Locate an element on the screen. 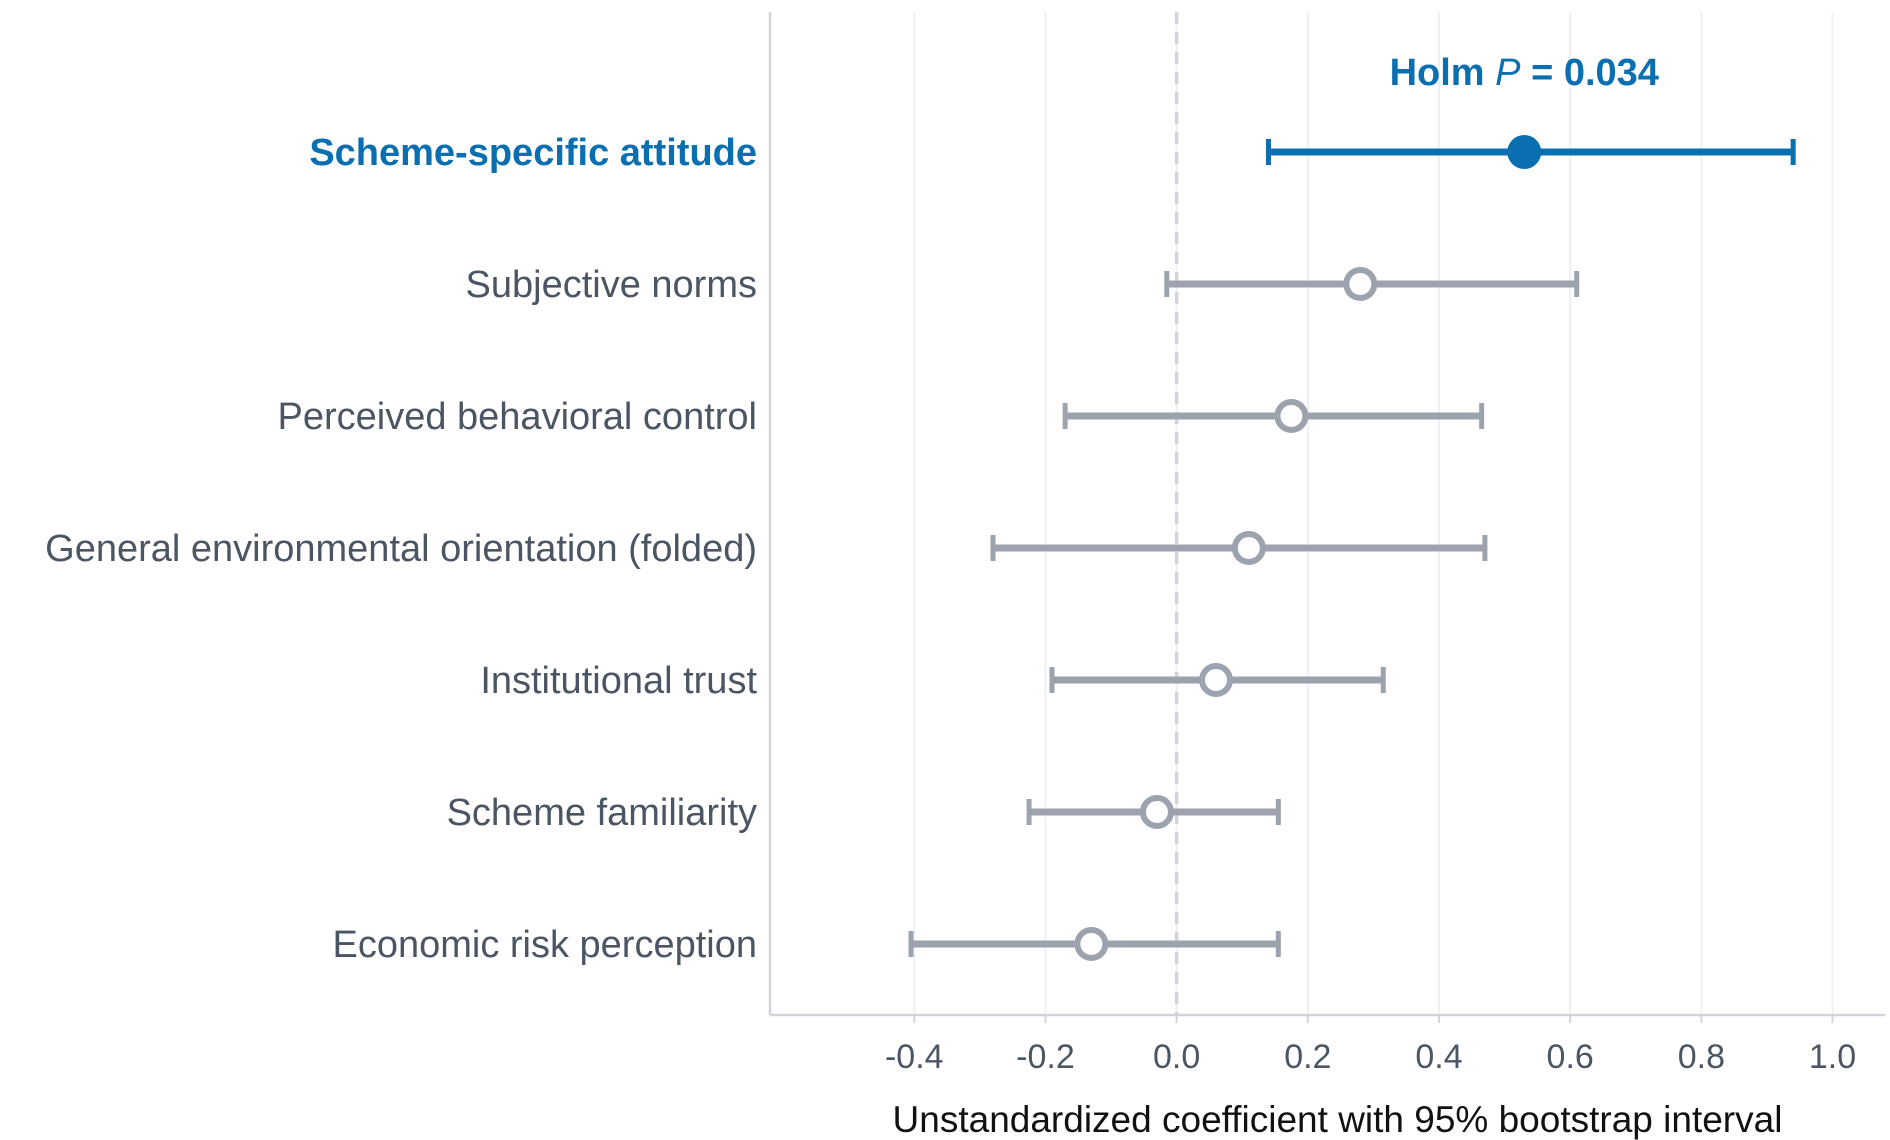 This screenshot has width=1890, height=1140. x-tick-label-4: 0.4 is located at coordinates (1438, 1057).